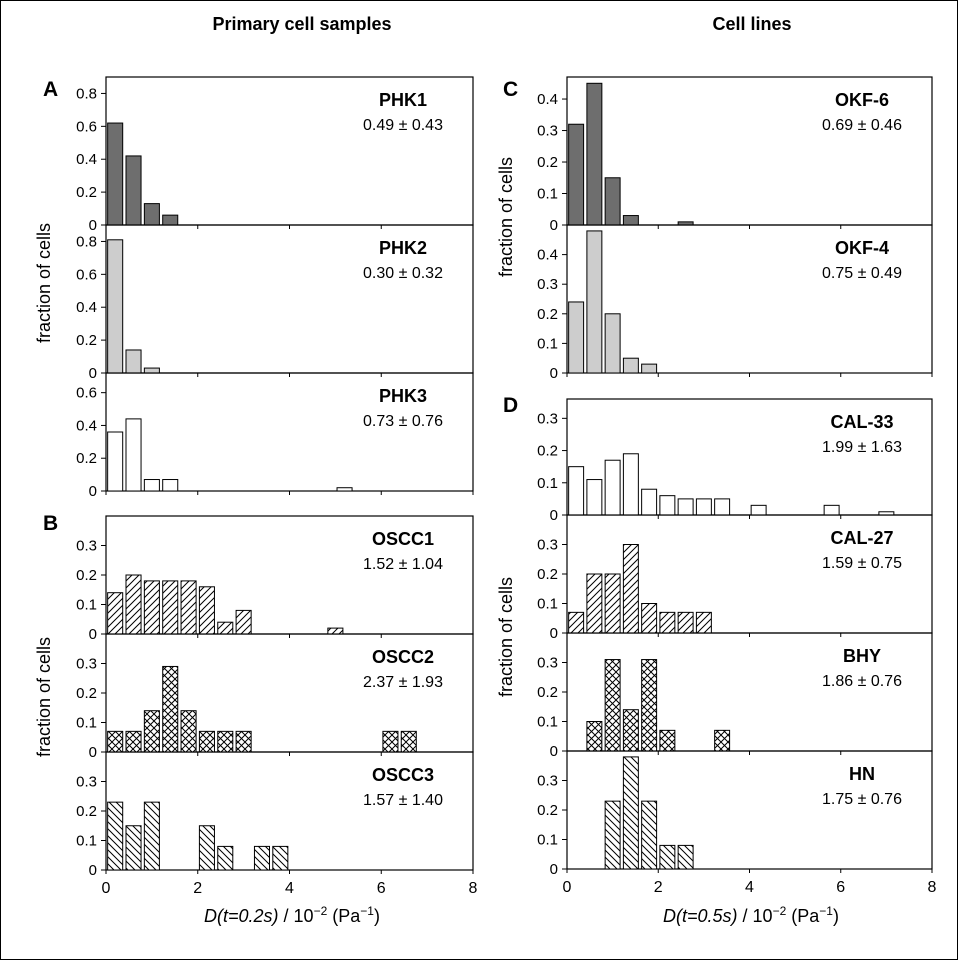 This screenshot has height=960, width=958. Describe the element at coordinates (735, 578) in the screenshot. I see `panel-cal-27: 0 0.1 0.2 0.3 CAL-27 1.59 ± 0.75` at that location.